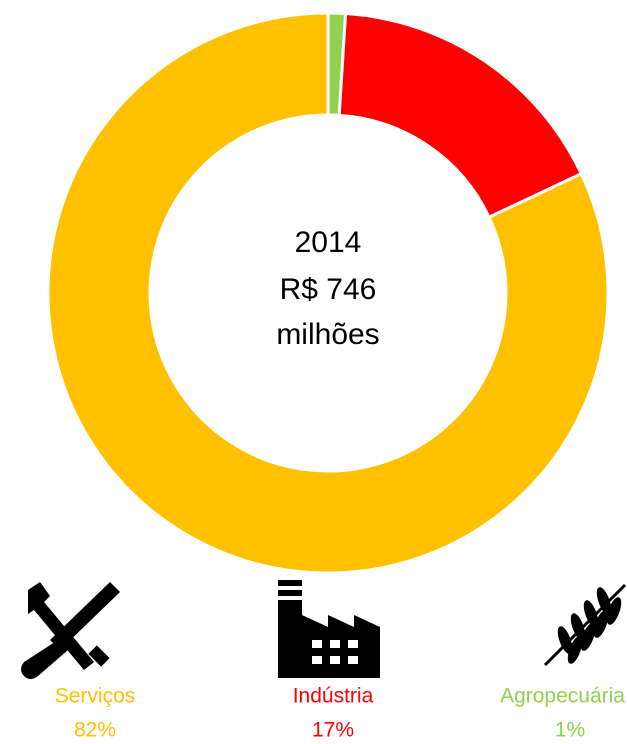 The image size is (627, 744). What do you see at coordinates (562, 696) in the screenshot?
I see `legend-label: Agropecuária` at bounding box center [562, 696].